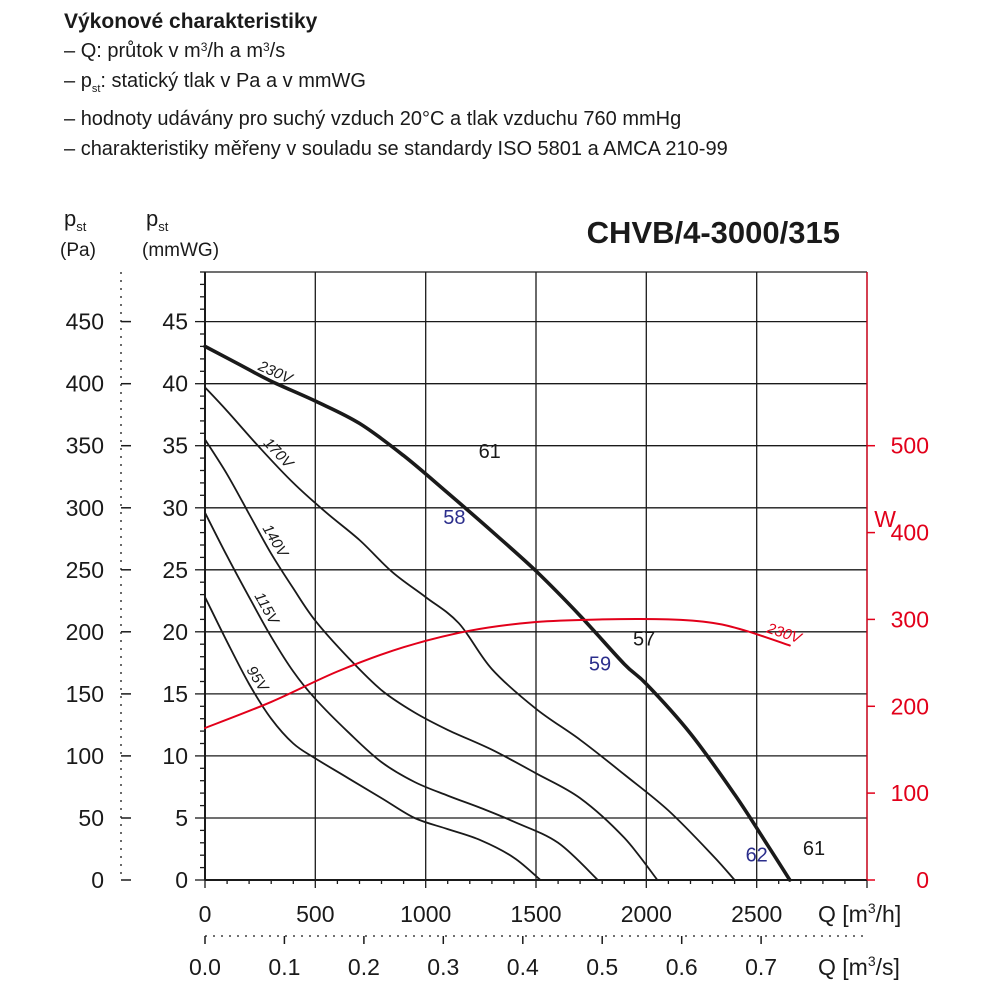  What do you see at coordinates (78, 250) in the screenshot?
I see `y-pa-unit: (Pa)` at bounding box center [78, 250].